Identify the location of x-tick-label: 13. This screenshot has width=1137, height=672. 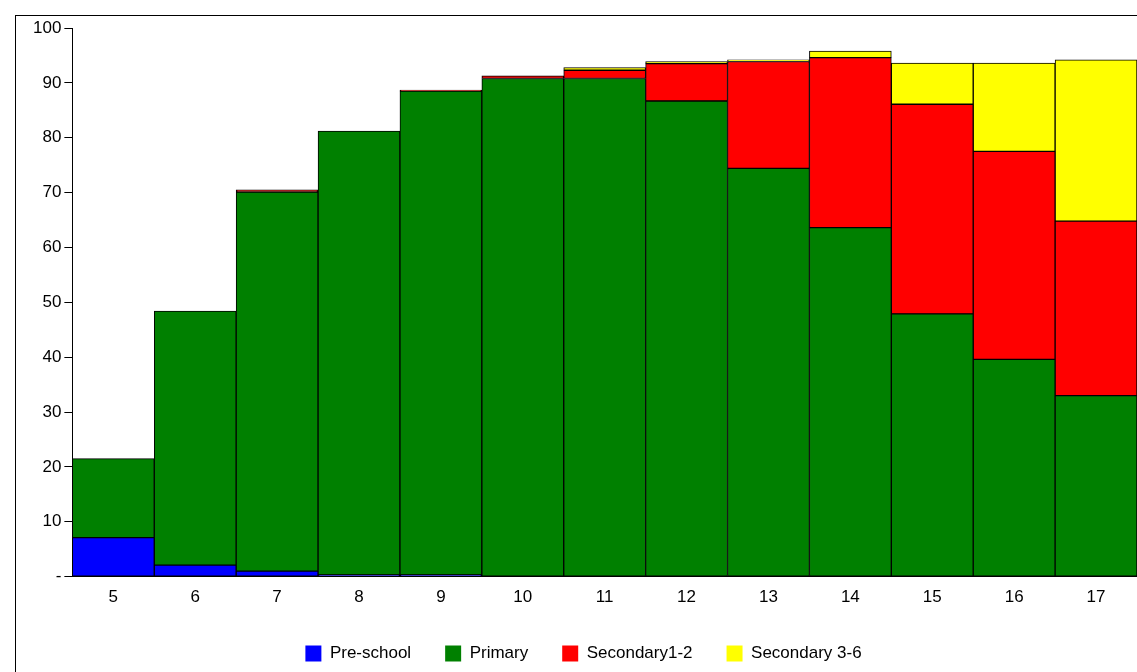
(768, 597).